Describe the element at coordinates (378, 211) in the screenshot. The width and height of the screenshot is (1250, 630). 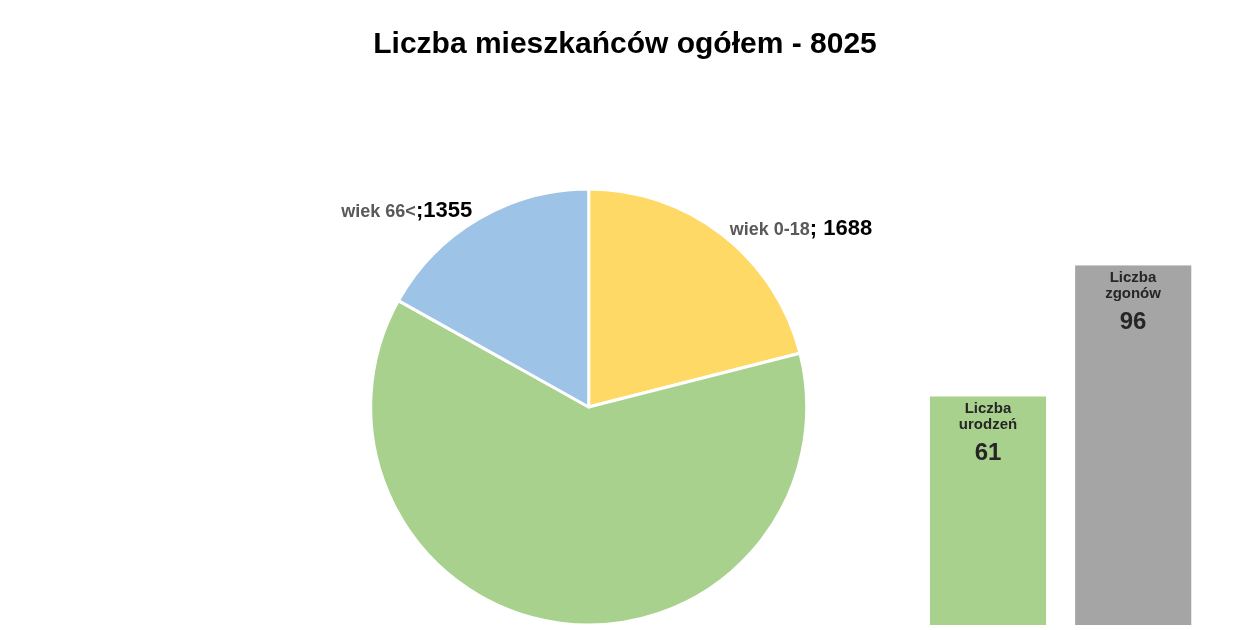
I see `slice-label: wiek 66<` at that location.